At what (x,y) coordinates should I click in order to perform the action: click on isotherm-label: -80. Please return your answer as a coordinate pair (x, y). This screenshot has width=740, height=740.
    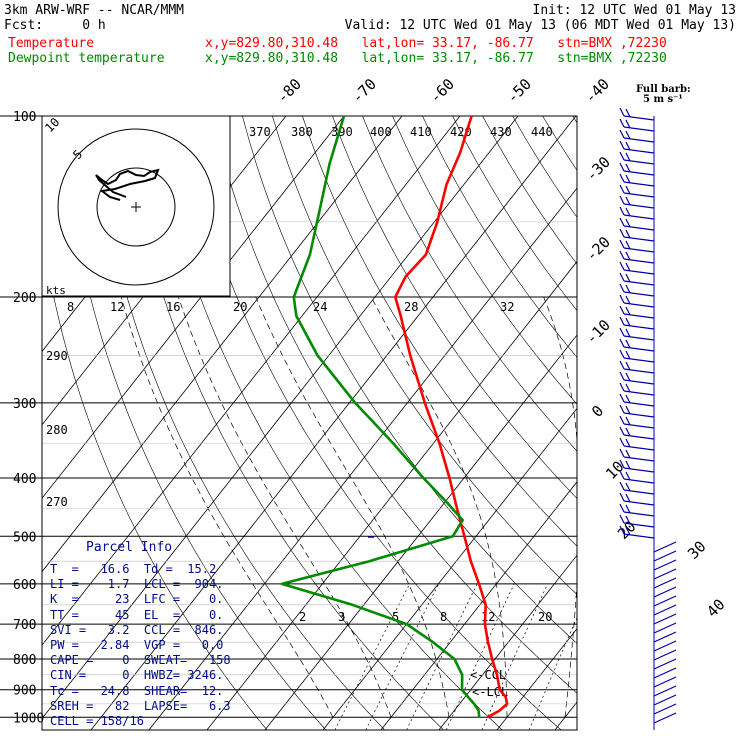
    Looking at the image, I should click on (289, 91).